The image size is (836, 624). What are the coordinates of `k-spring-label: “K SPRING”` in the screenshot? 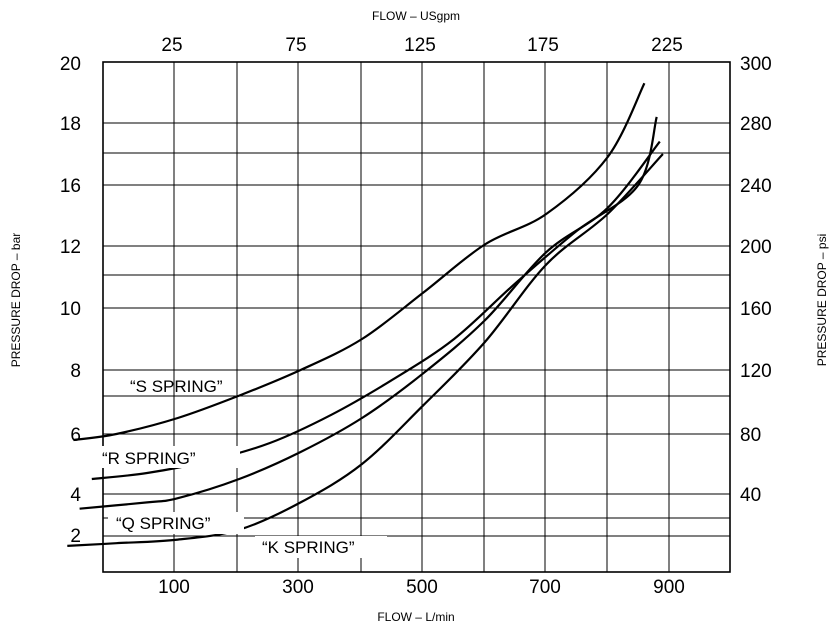 It's located at (308, 547).